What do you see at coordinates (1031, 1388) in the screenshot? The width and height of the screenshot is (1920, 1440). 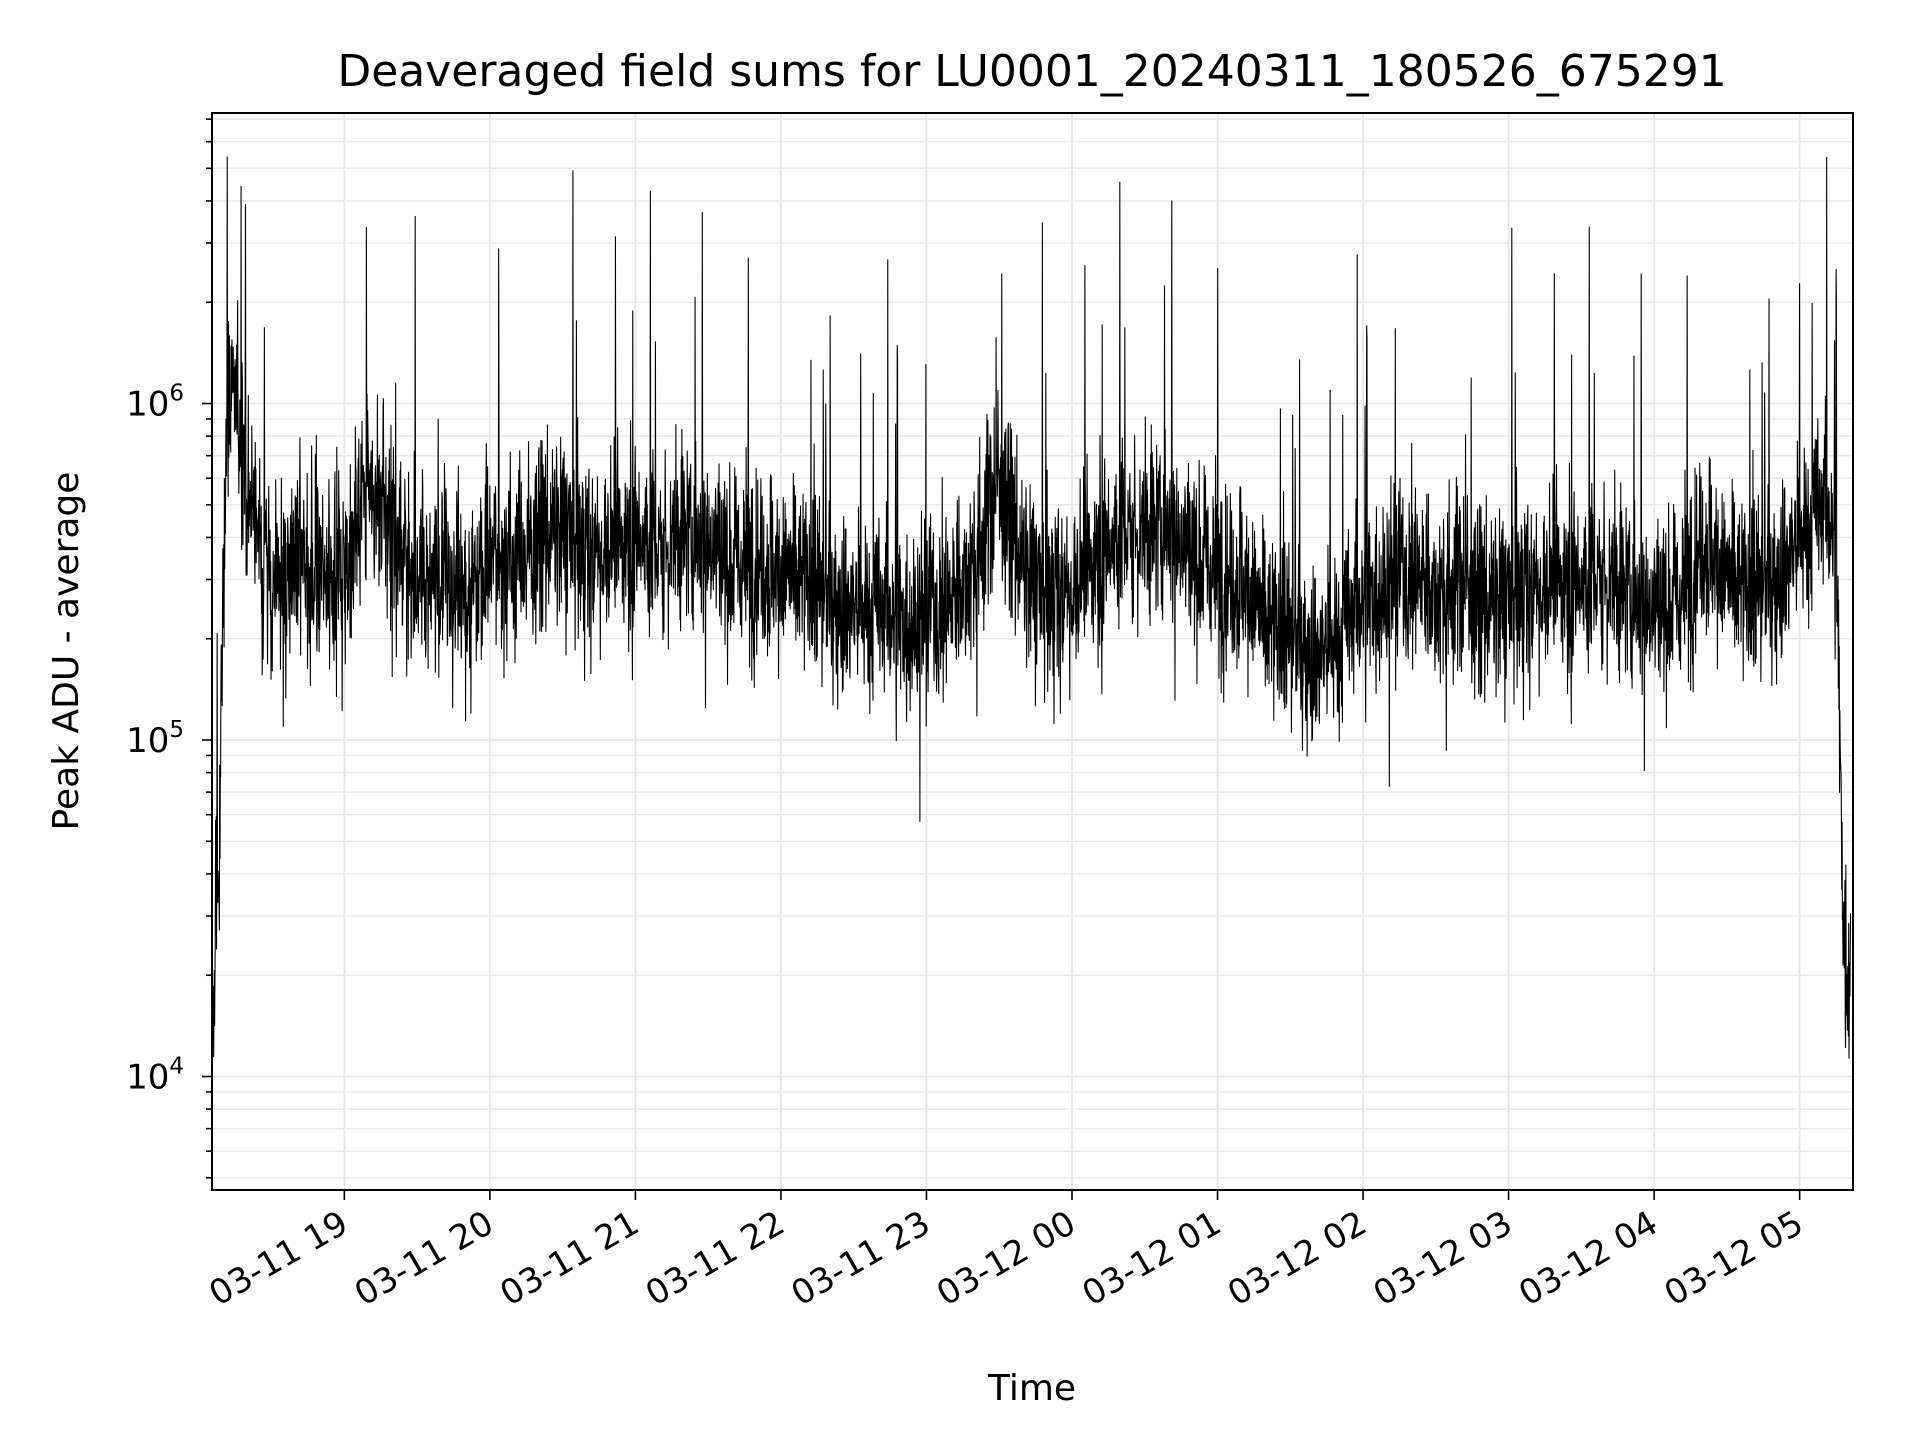 I see `x-axis-label: Time` at bounding box center [1031, 1388].